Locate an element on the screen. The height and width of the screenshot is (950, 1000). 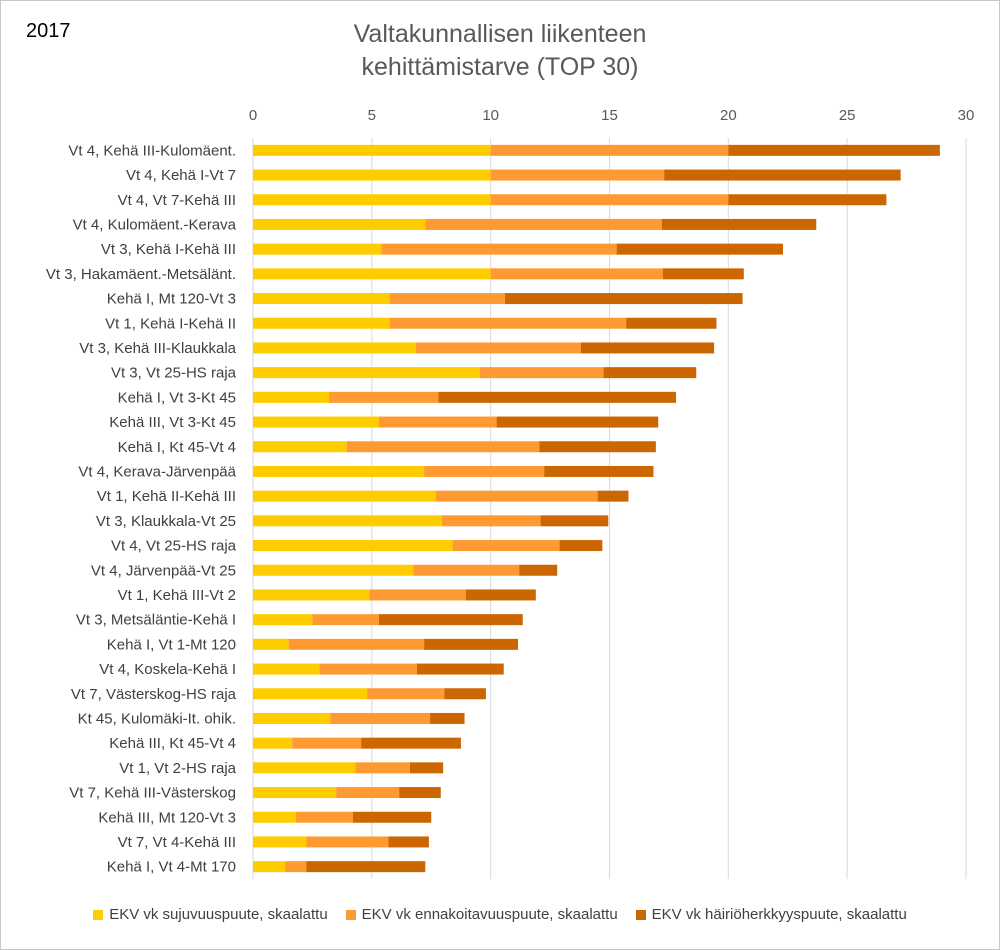
category-label-14: Vt 1, Kehä II-Kehä III is located at coordinates (166, 496).